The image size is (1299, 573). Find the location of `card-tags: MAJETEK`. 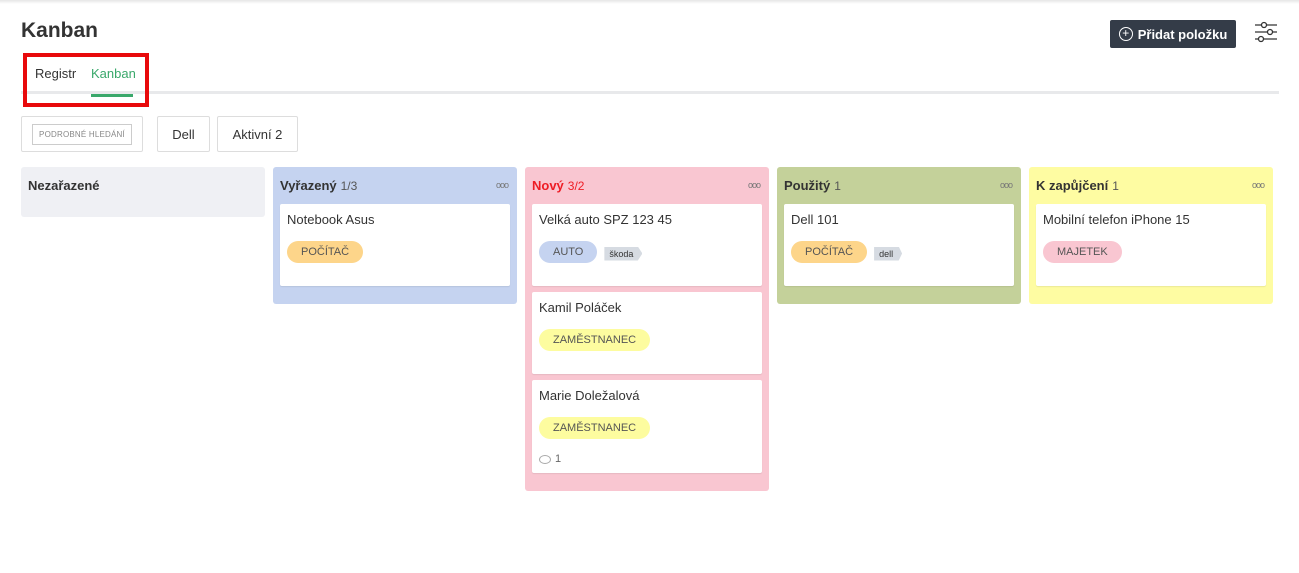

card-tags: MAJETEK is located at coordinates (1151, 252).